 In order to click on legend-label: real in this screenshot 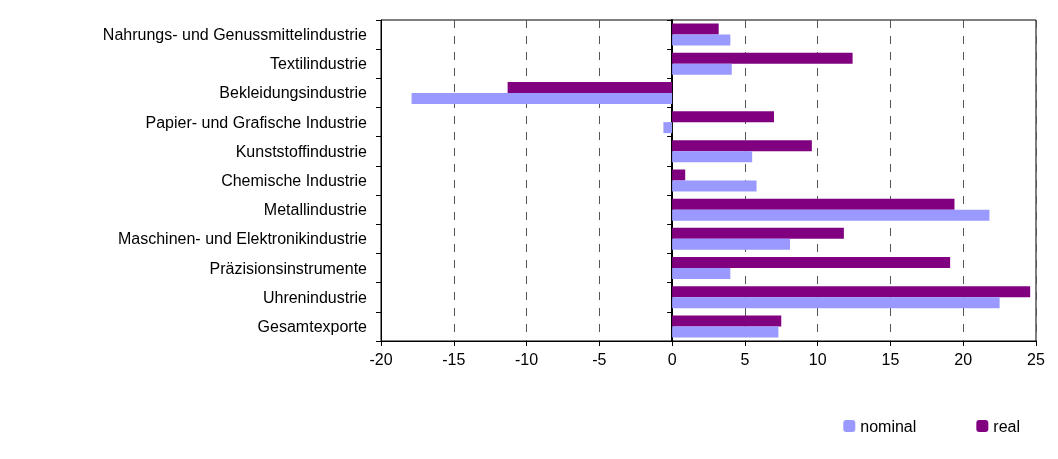, I will do `click(1007, 426)`.